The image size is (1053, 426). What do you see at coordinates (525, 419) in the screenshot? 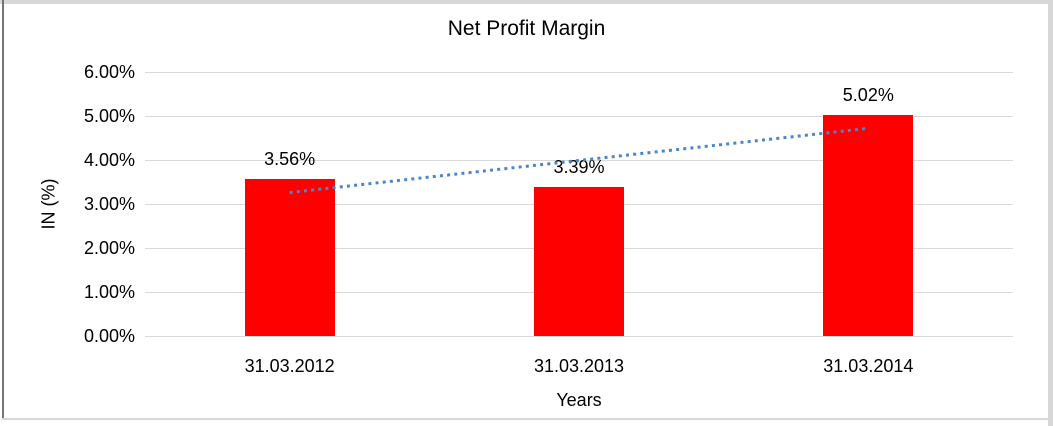
I see `frame-bottom` at bounding box center [525, 419].